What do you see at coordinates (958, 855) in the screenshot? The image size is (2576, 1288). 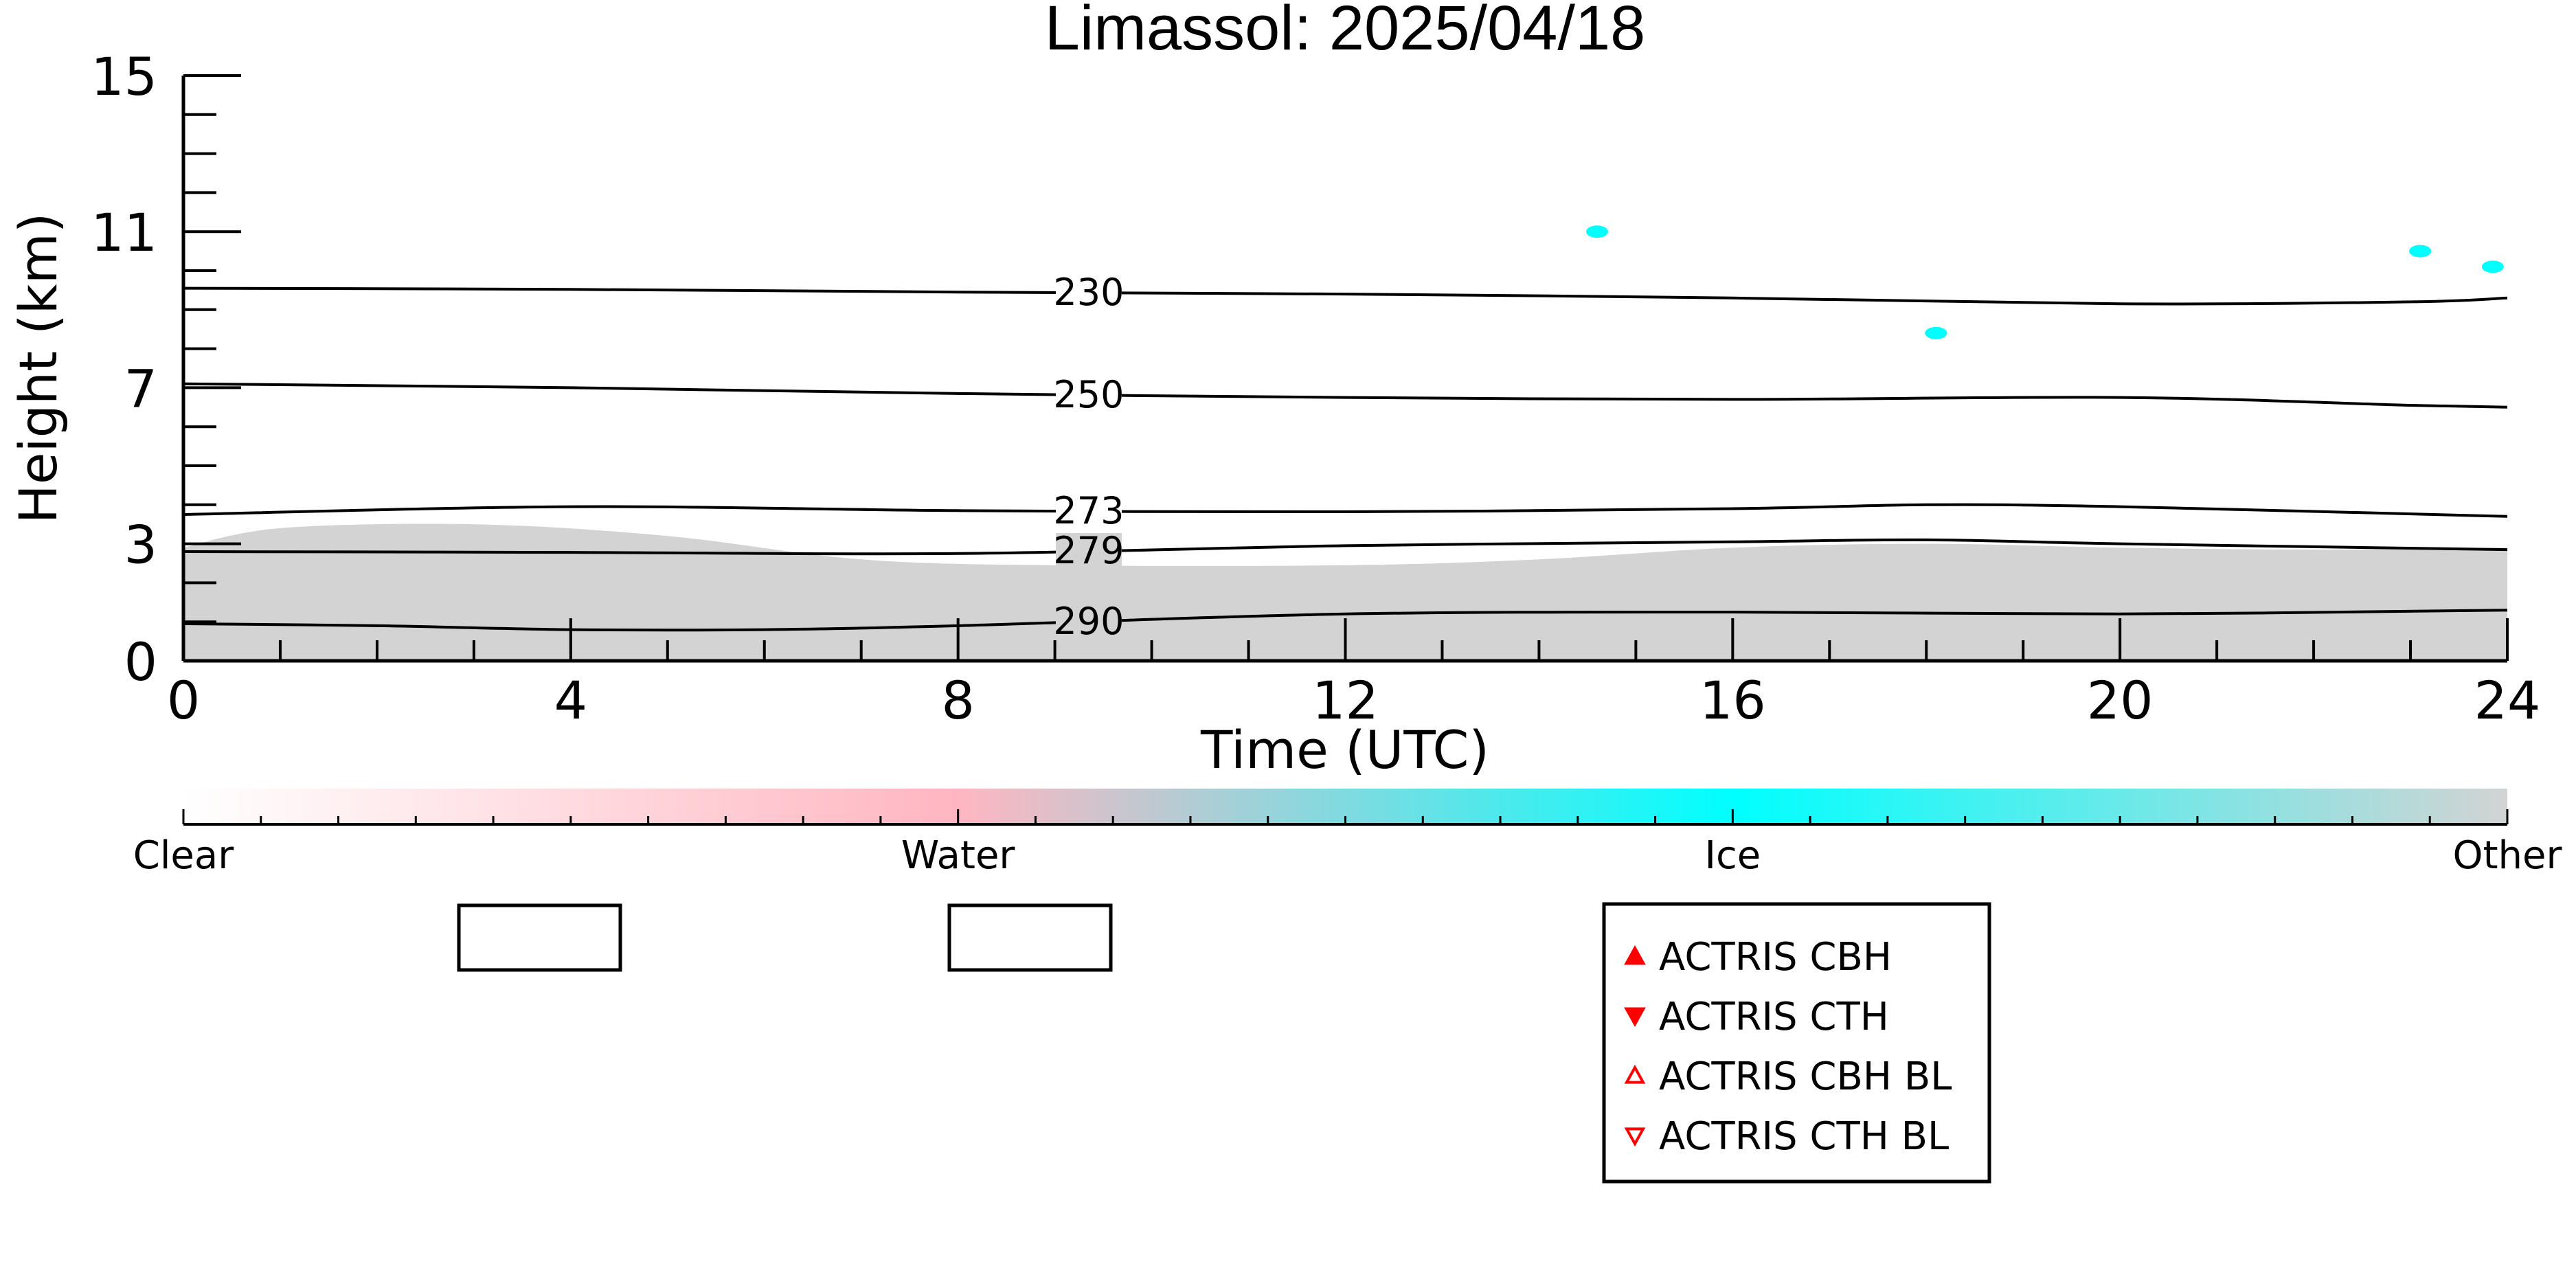 I see `colorbar-label-water: Water` at bounding box center [958, 855].